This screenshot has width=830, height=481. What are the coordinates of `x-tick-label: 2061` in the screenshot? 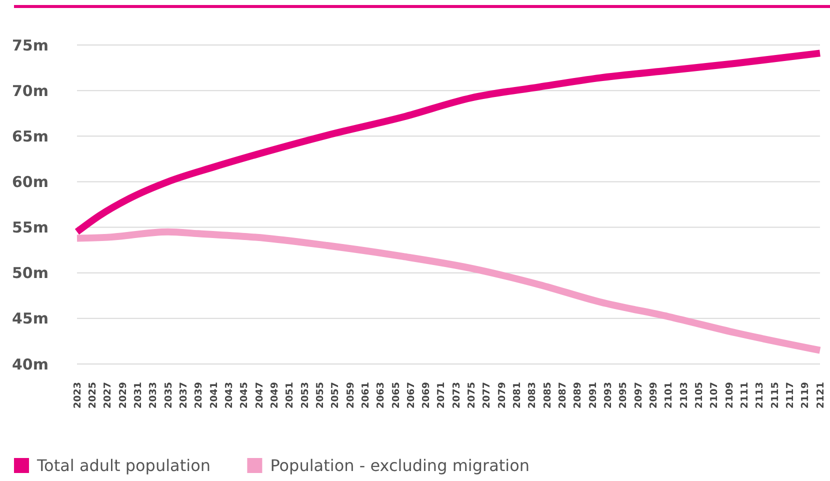 It's located at (366, 395).